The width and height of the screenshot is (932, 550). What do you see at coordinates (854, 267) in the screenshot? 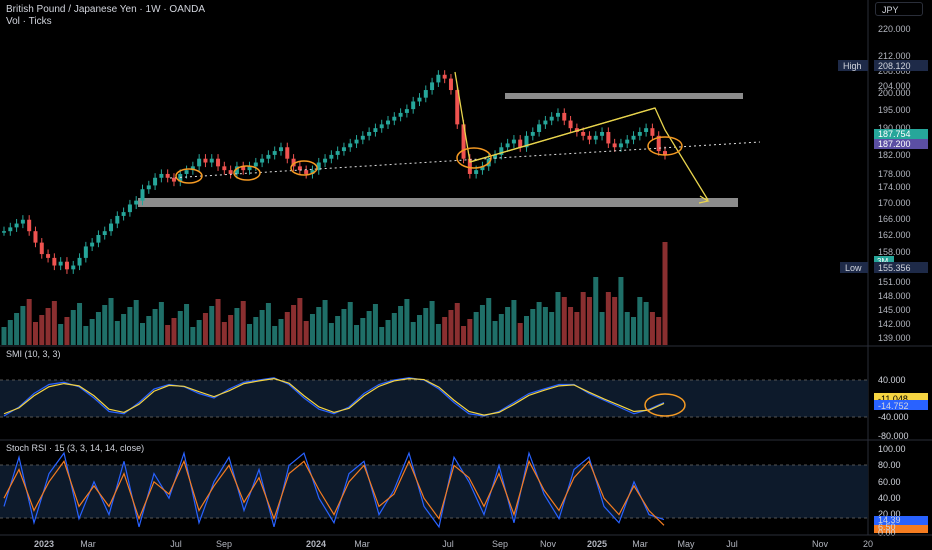
I see `low-label-bg` at bounding box center [854, 267].